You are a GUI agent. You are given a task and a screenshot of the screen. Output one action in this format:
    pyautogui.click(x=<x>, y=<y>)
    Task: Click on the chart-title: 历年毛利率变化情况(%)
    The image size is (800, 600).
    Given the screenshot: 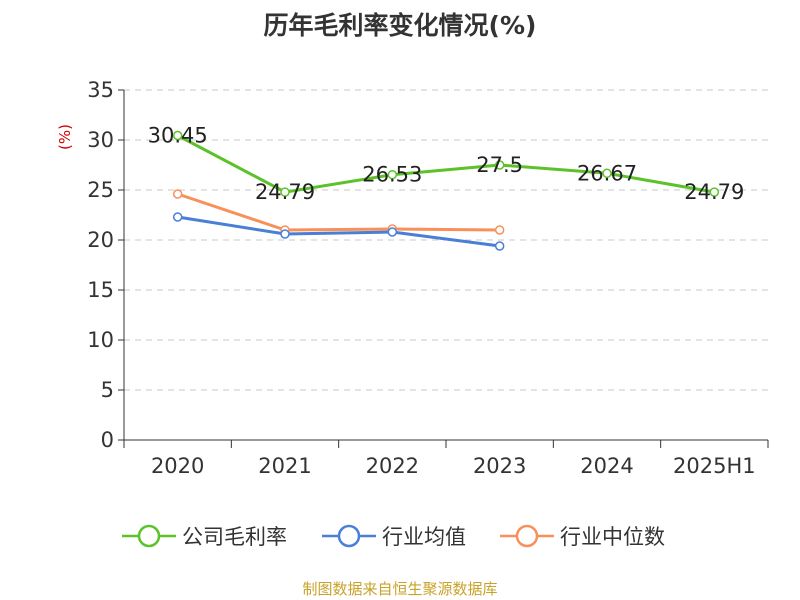 What is the action you would take?
    pyautogui.click(x=400, y=25)
    